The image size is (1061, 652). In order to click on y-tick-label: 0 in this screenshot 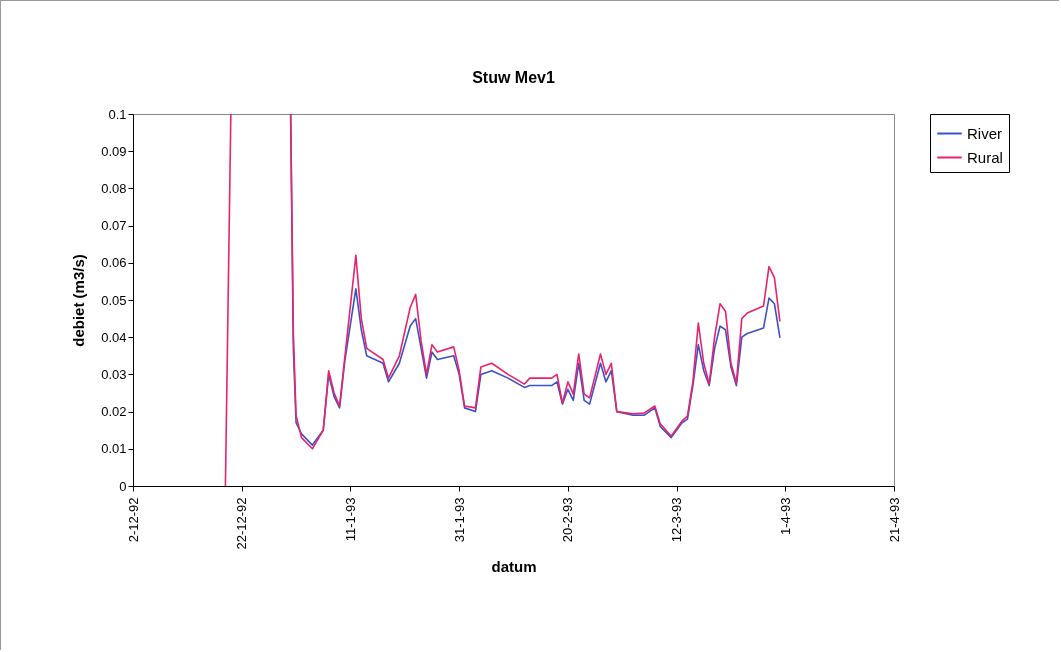, I will do `click(123, 486)`.